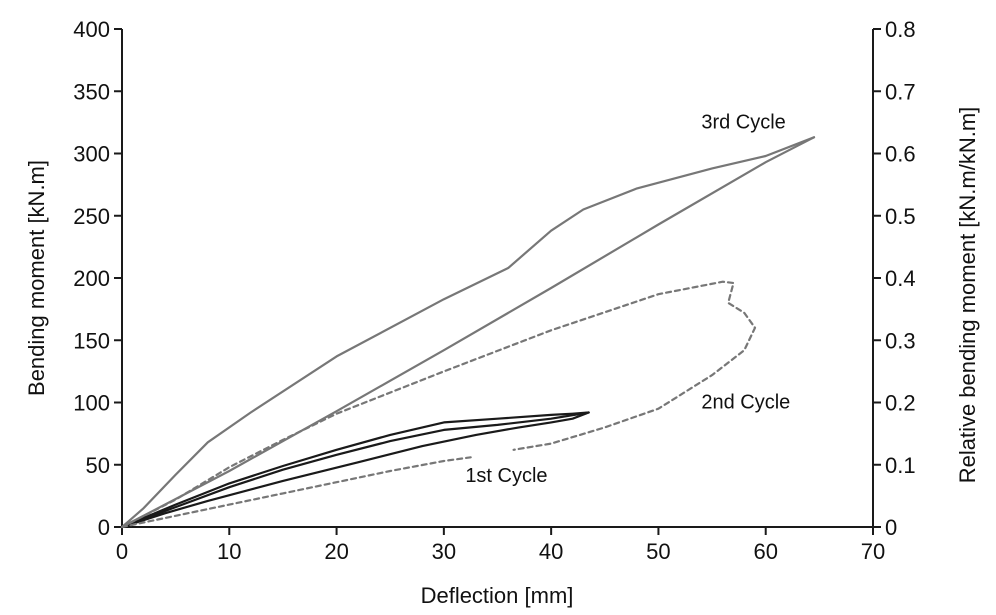 This screenshot has width=996, height=615. What do you see at coordinates (497, 595) in the screenshot?
I see `x-axis-title: Deflection [mm]` at bounding box center [497, 595].